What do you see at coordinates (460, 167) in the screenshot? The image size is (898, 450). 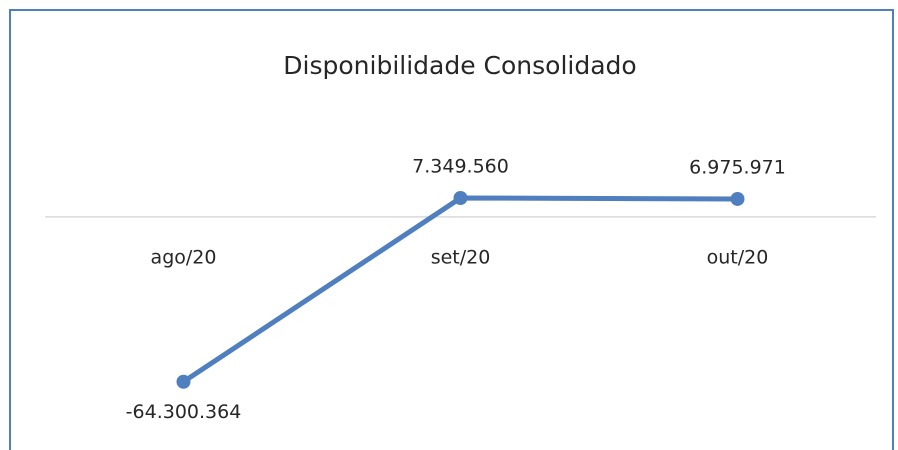 I see `data-label: 7.349.560` at bounding box center [460, 167].